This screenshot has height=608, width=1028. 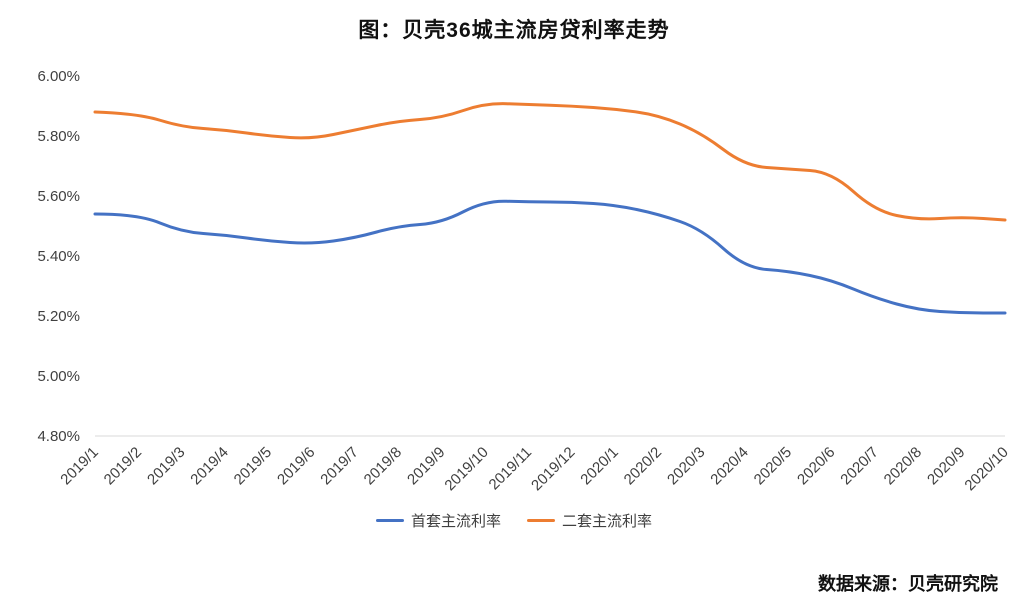 I want to click on y-axis-label: 5.40%, so click(x=58, y=256).